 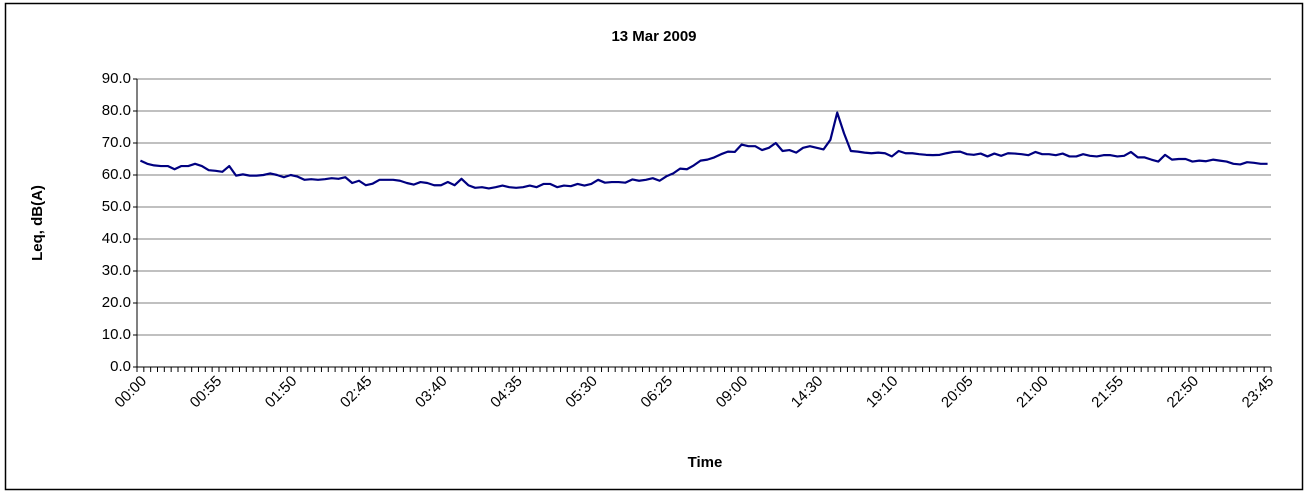 I want to click on y-tick-label: 90.0, so click(x=116, y=78).